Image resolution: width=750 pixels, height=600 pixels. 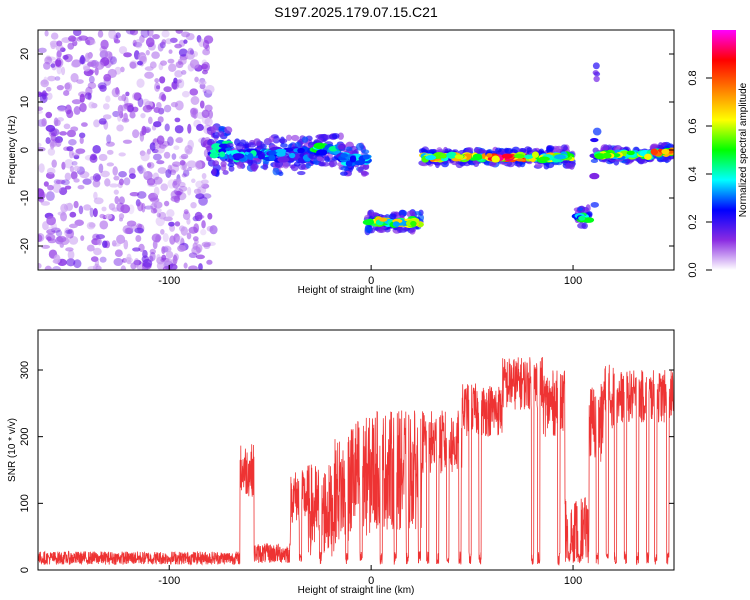 I want to click on chart-title: S197.2025.179.07.15.C21, so click(x=356, y=12).